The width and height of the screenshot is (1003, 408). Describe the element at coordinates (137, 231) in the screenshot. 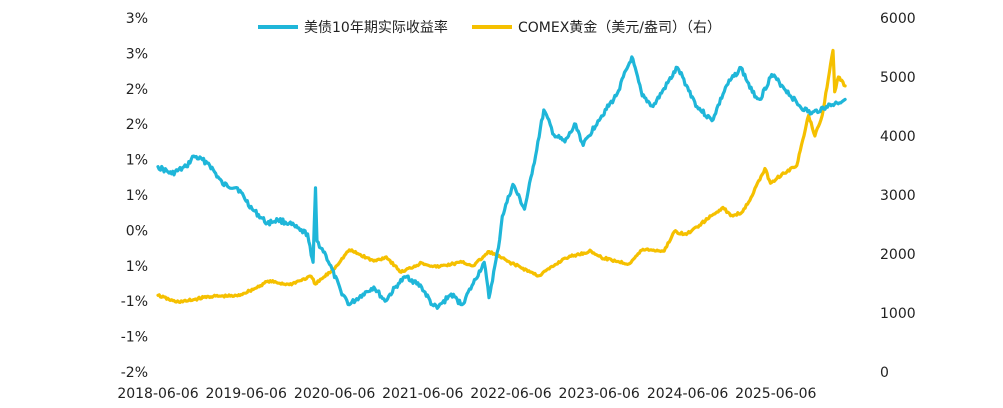

I see `y-left-tick-label: 0%` at that location.